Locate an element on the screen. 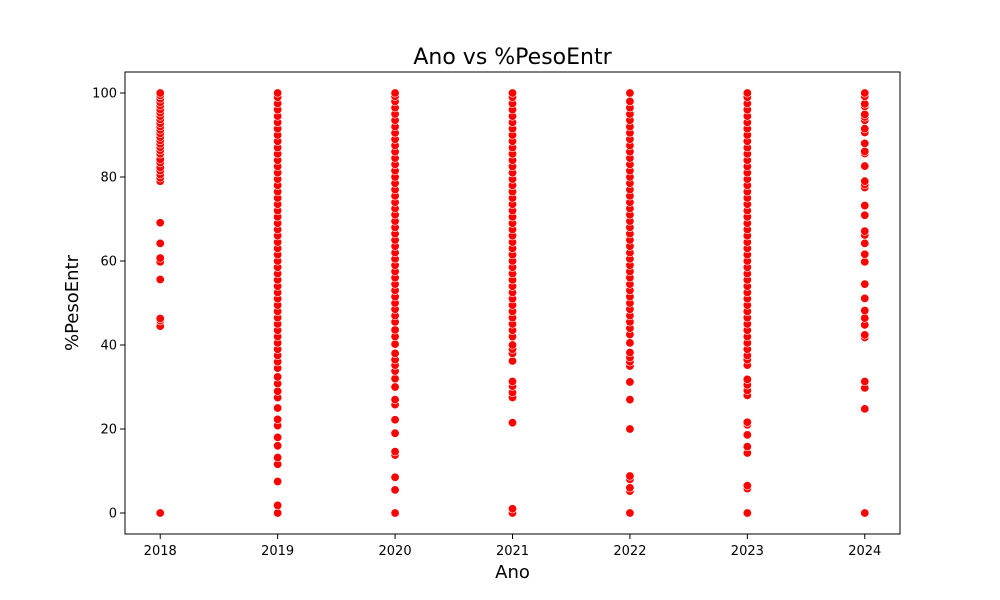 The image size is (1000, 600). x-axis-label: Ano is located at coordinates (512, 572).